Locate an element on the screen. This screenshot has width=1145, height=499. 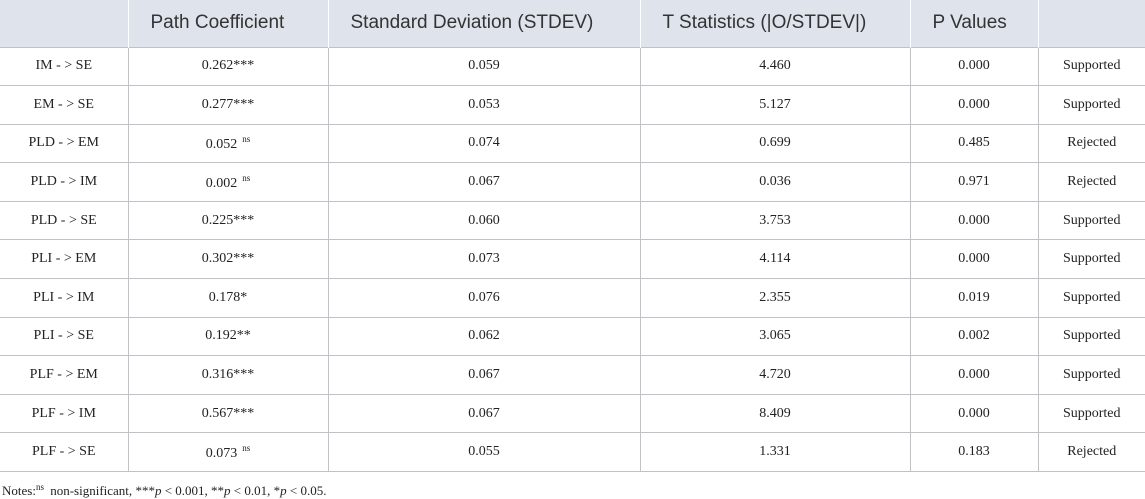
path-coefficient-cell: 0.002 ns is located at coordinates (228, 182).